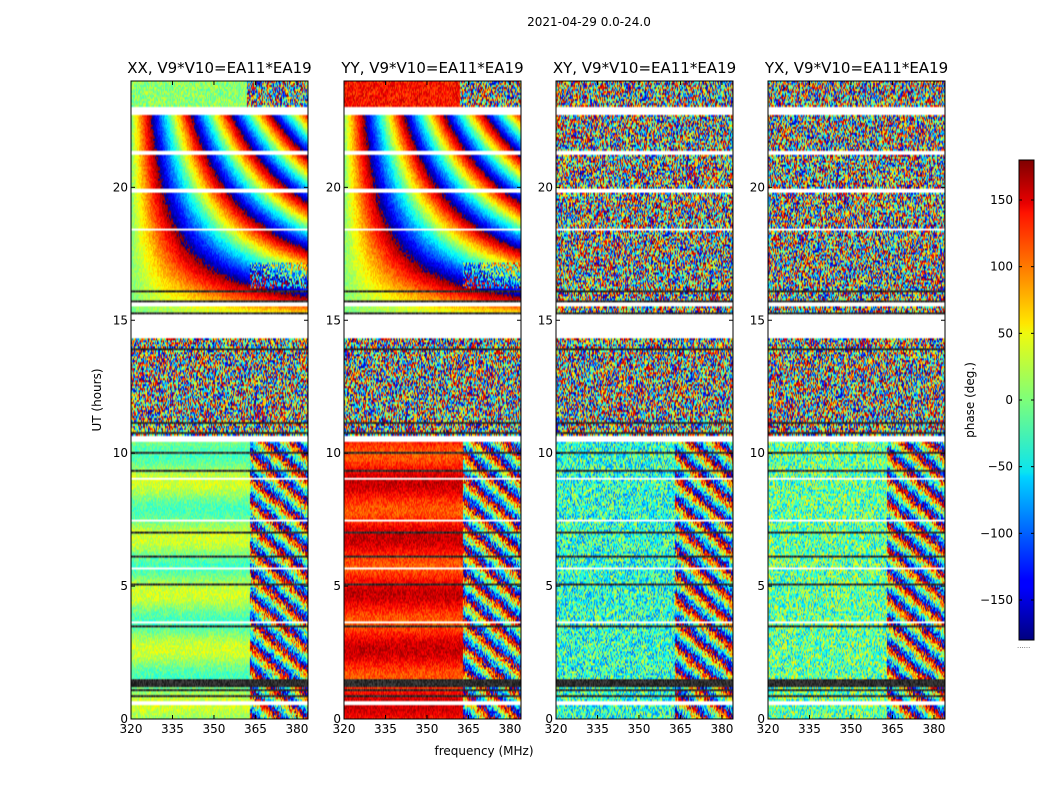  What do you see at coordinates (483, 751) in the screenshot?
I see `x-axis-label: frequency (MHz)` at bounding box center [483, 751].